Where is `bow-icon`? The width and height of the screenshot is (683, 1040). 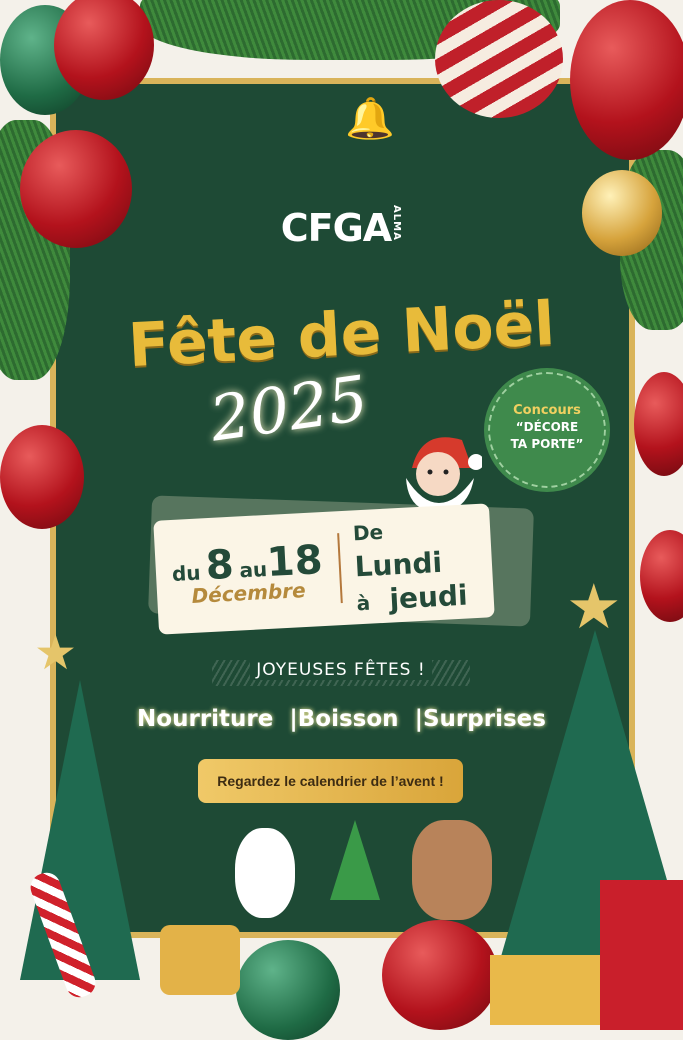 bow-icon is located at coordinates (200, 960).